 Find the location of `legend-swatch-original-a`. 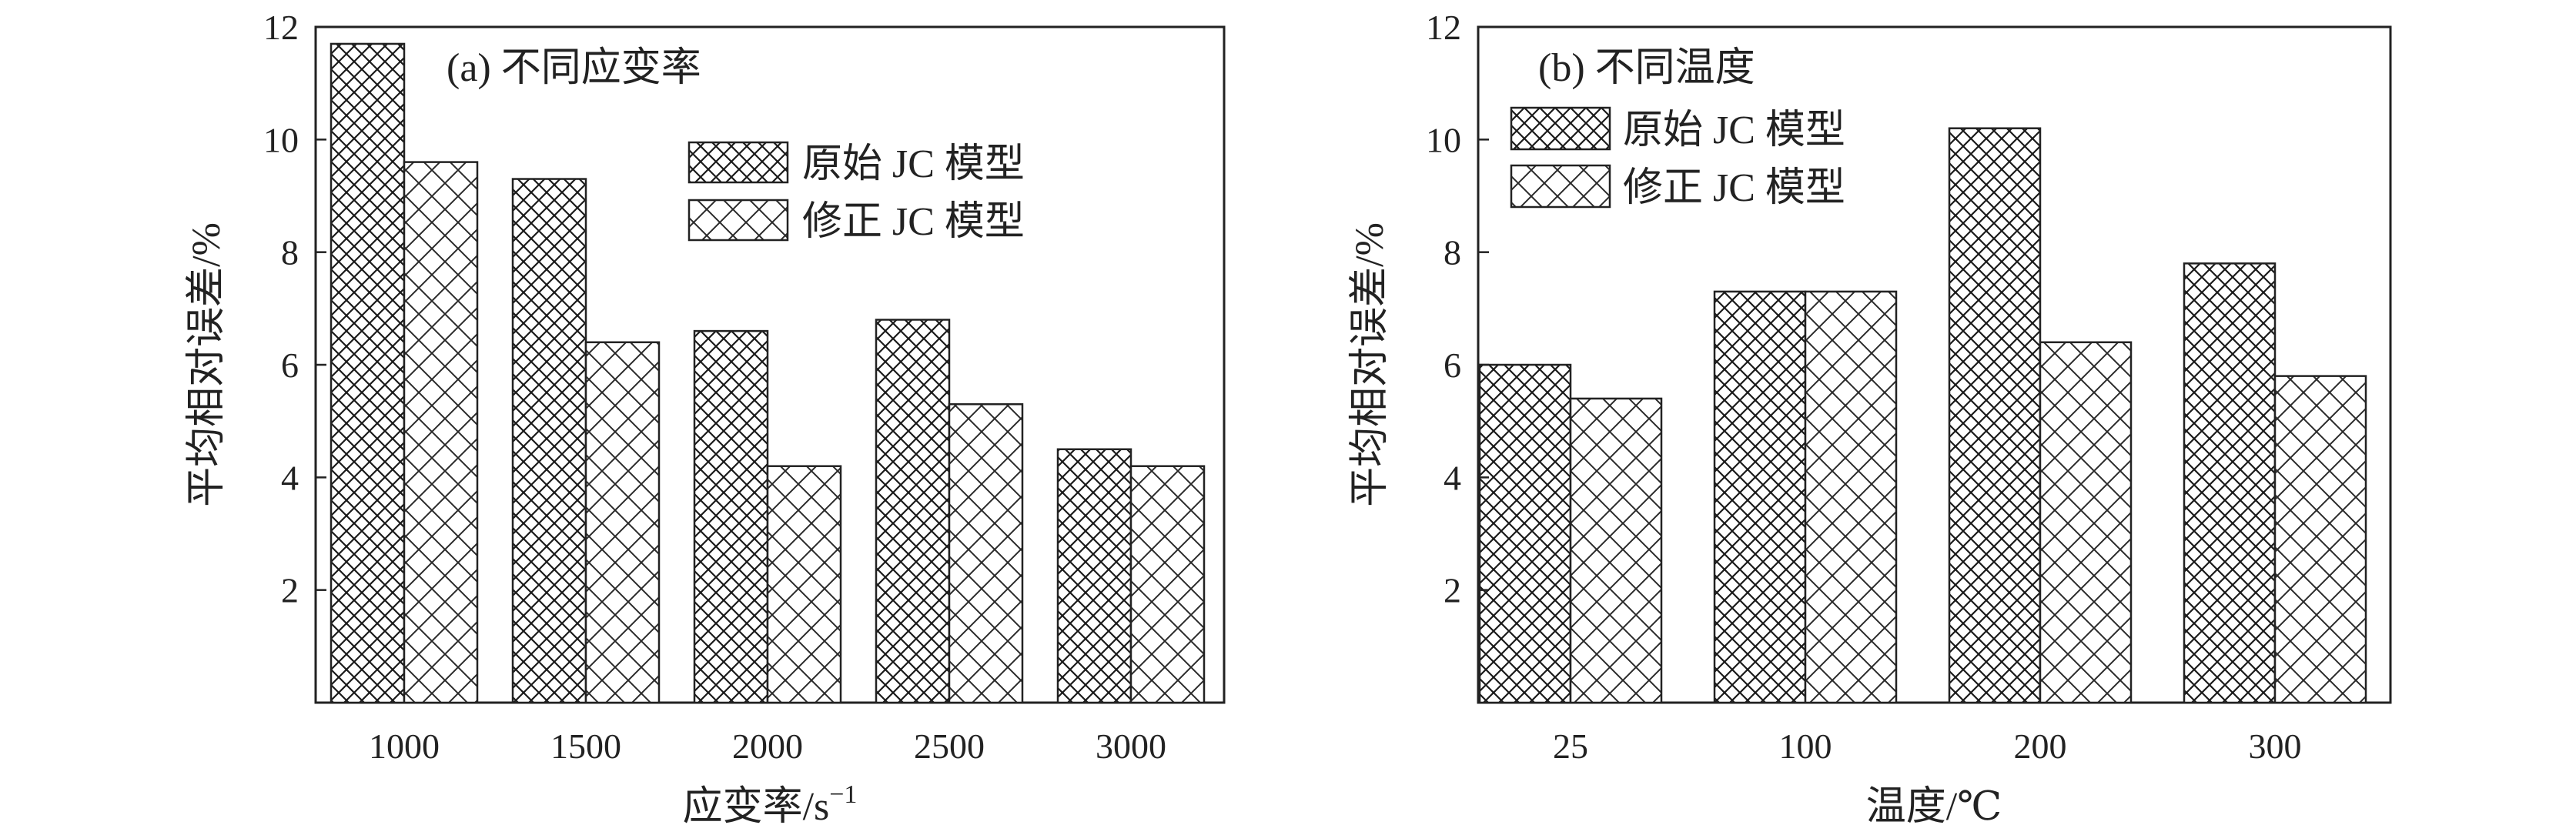

legend-swatch-original-a is located at coordinates (738, 162).